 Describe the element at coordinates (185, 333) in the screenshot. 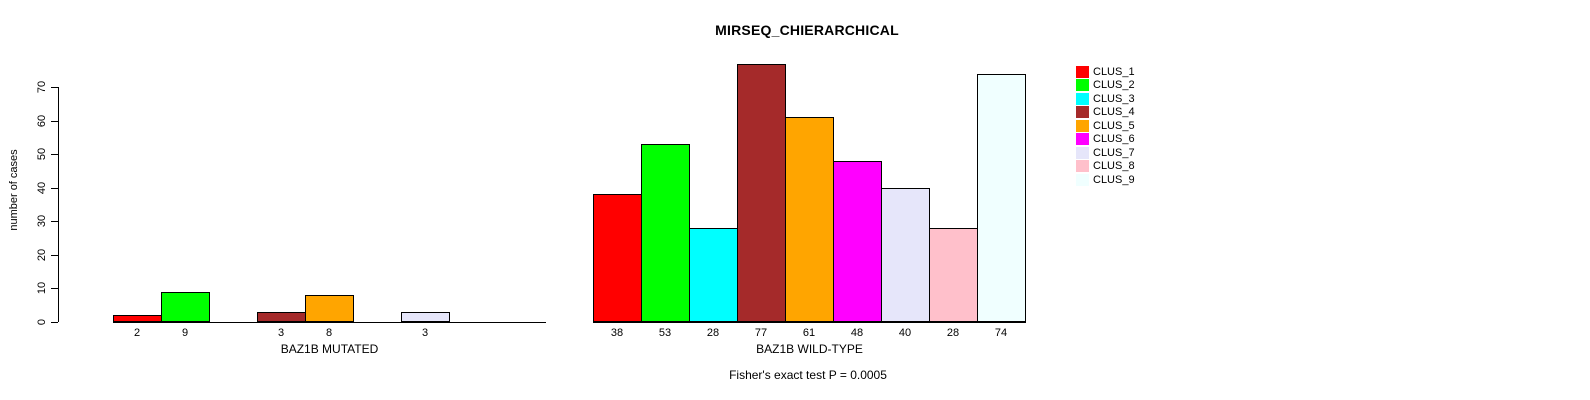

I see `bar-value-label: 9` at that location.